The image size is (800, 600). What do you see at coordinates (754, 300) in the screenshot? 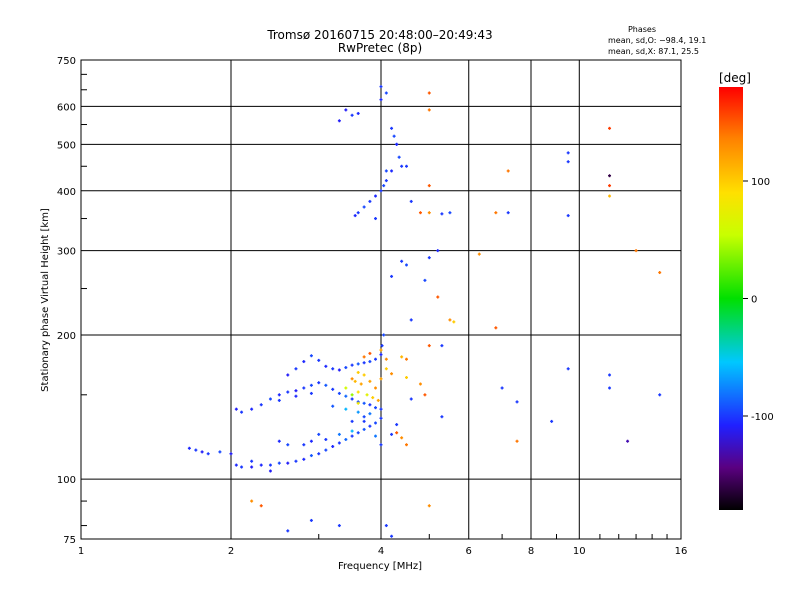
I see `colorbar-tick-label: 0` at bounding box center [754, 300].